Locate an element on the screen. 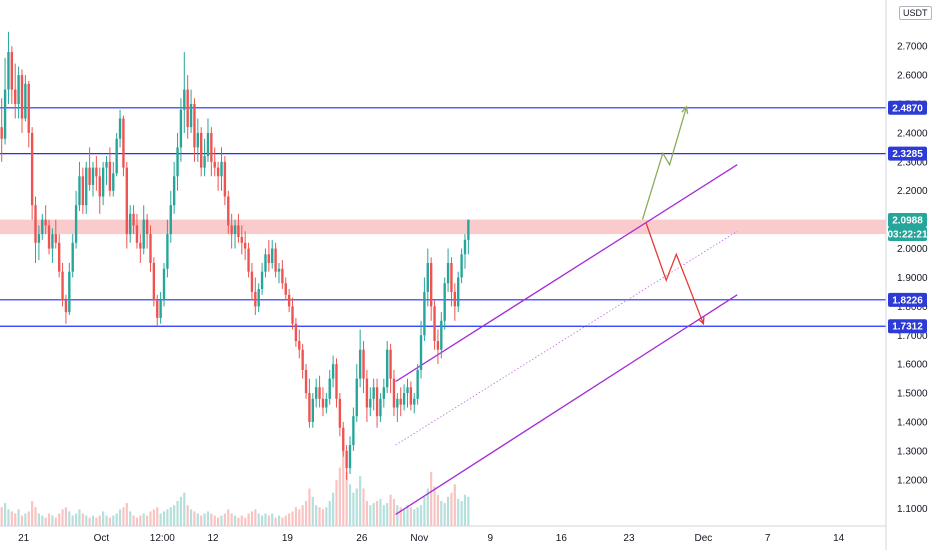 The image size is (932, 550). x-tick-label: 12:00 is located at coordinates (162, 538).